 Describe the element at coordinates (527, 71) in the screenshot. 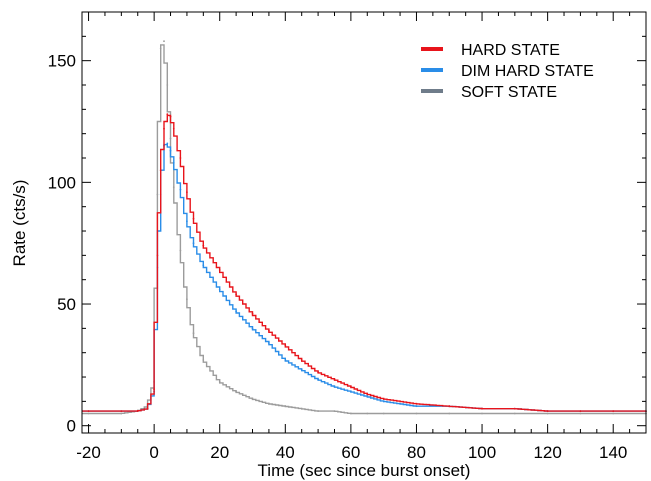

I see `legend-label: DIM HARD STATE` at that location.